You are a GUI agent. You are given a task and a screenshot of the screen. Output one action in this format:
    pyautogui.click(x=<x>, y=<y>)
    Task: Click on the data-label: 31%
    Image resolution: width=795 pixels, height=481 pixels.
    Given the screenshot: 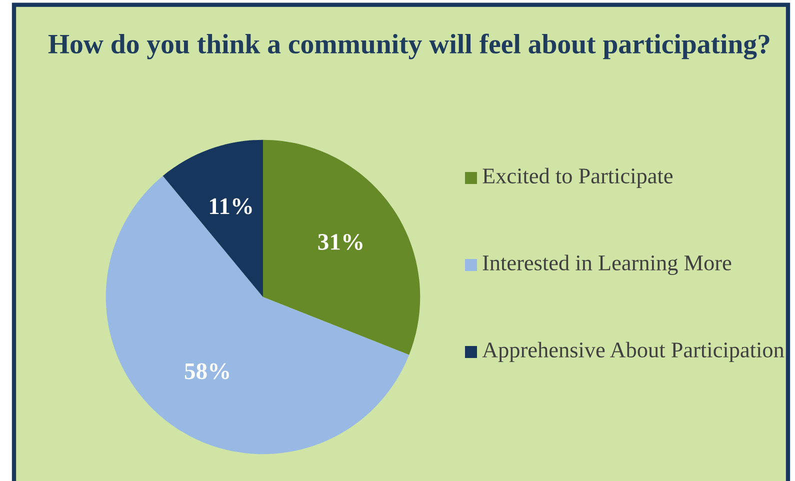 What is the action you would take?
    pyautogui.click(x=340, y=242)
    